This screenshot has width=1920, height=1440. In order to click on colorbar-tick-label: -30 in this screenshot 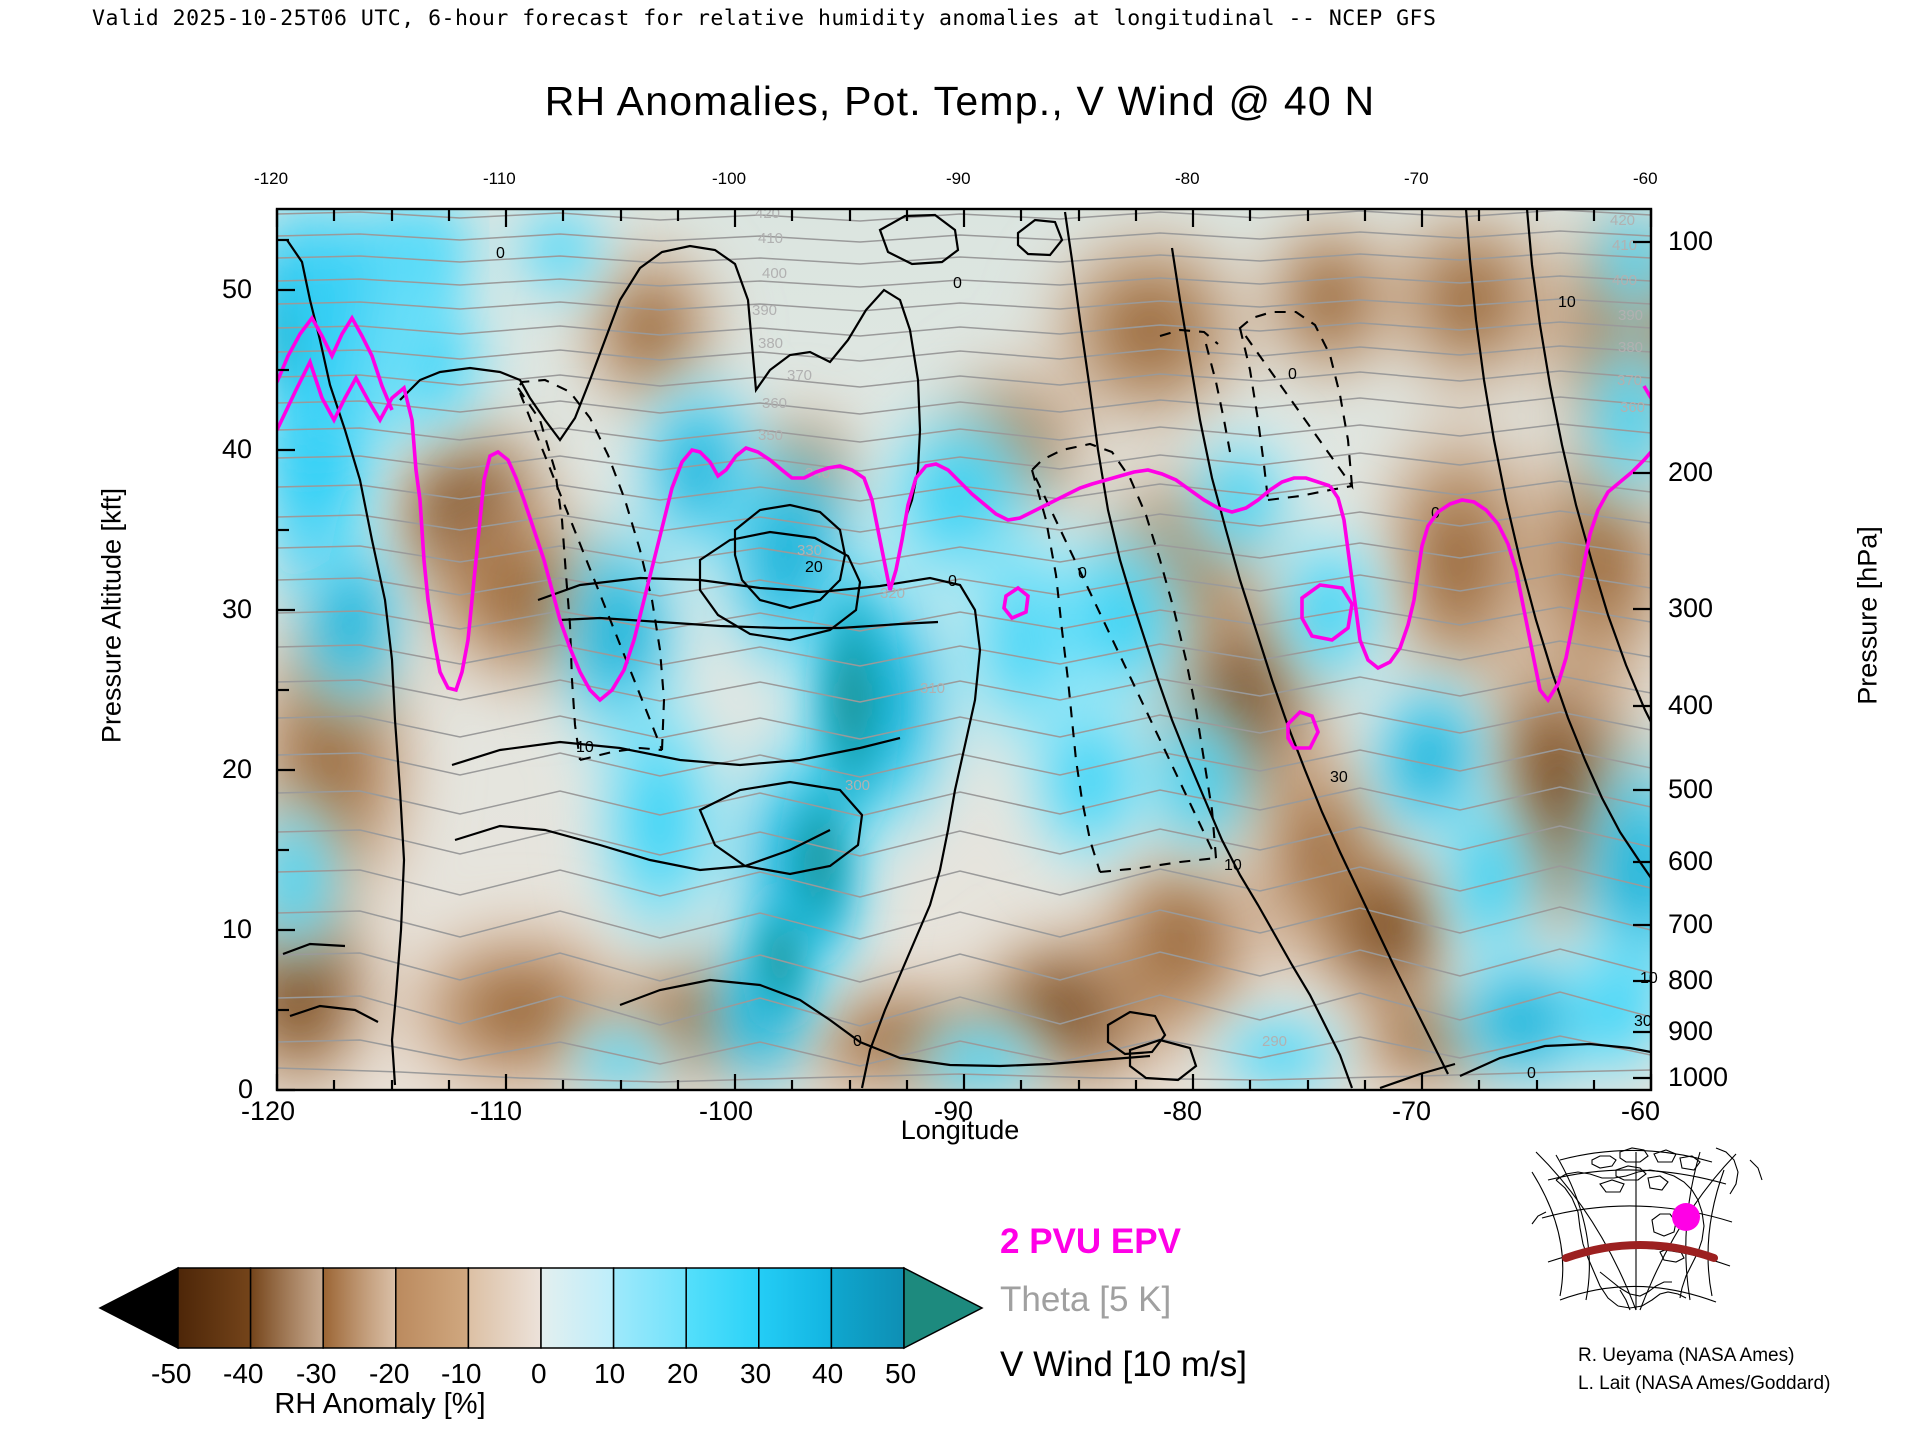, I will do `click(316, 1373)`.